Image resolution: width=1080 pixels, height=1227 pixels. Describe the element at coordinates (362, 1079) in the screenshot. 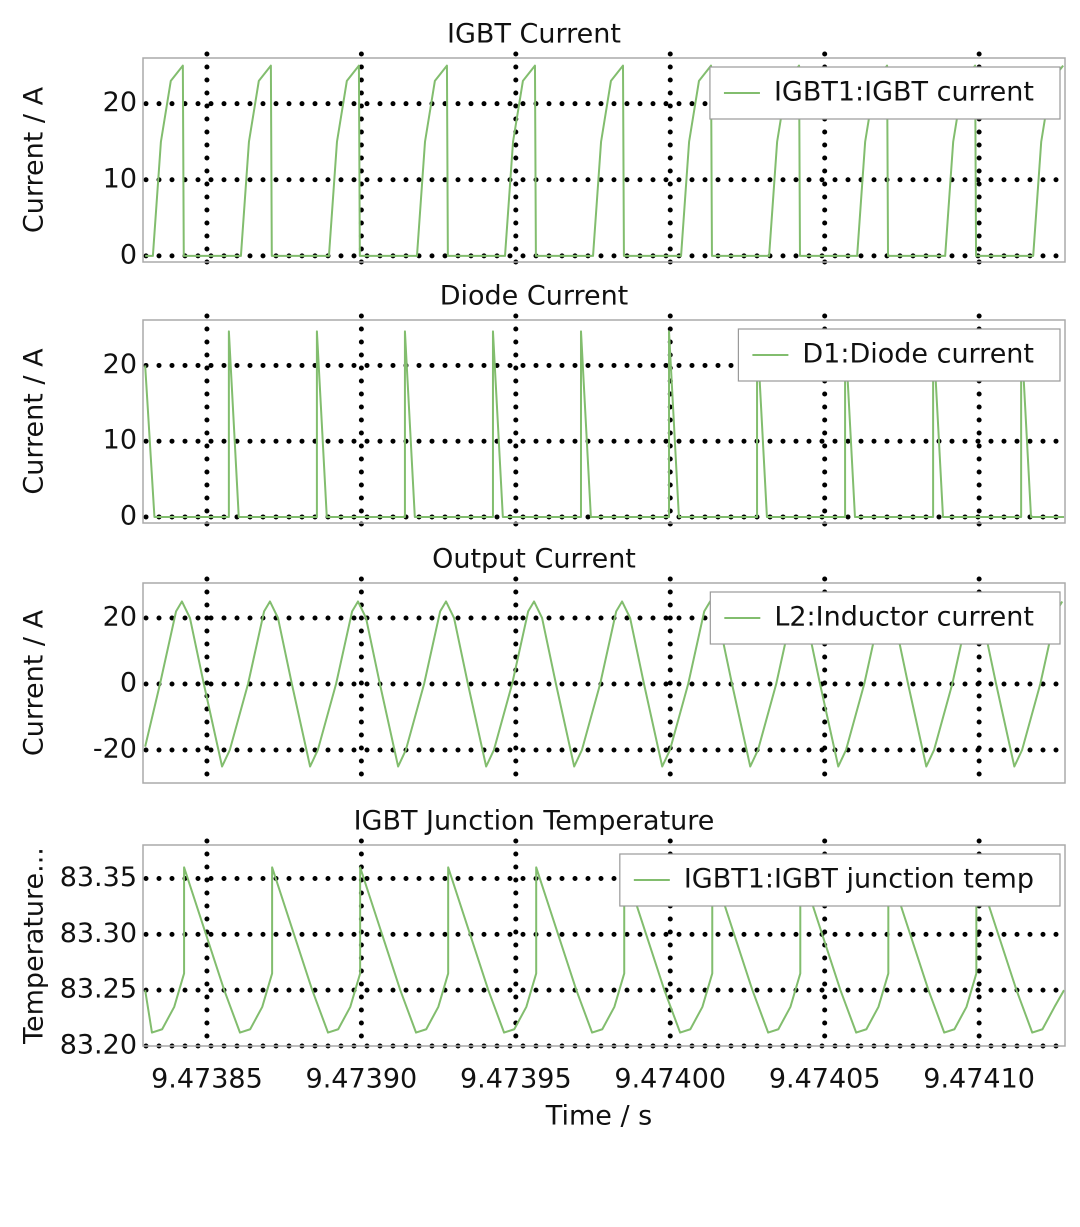

I see `x-tick-label: 9.47390` at that location.